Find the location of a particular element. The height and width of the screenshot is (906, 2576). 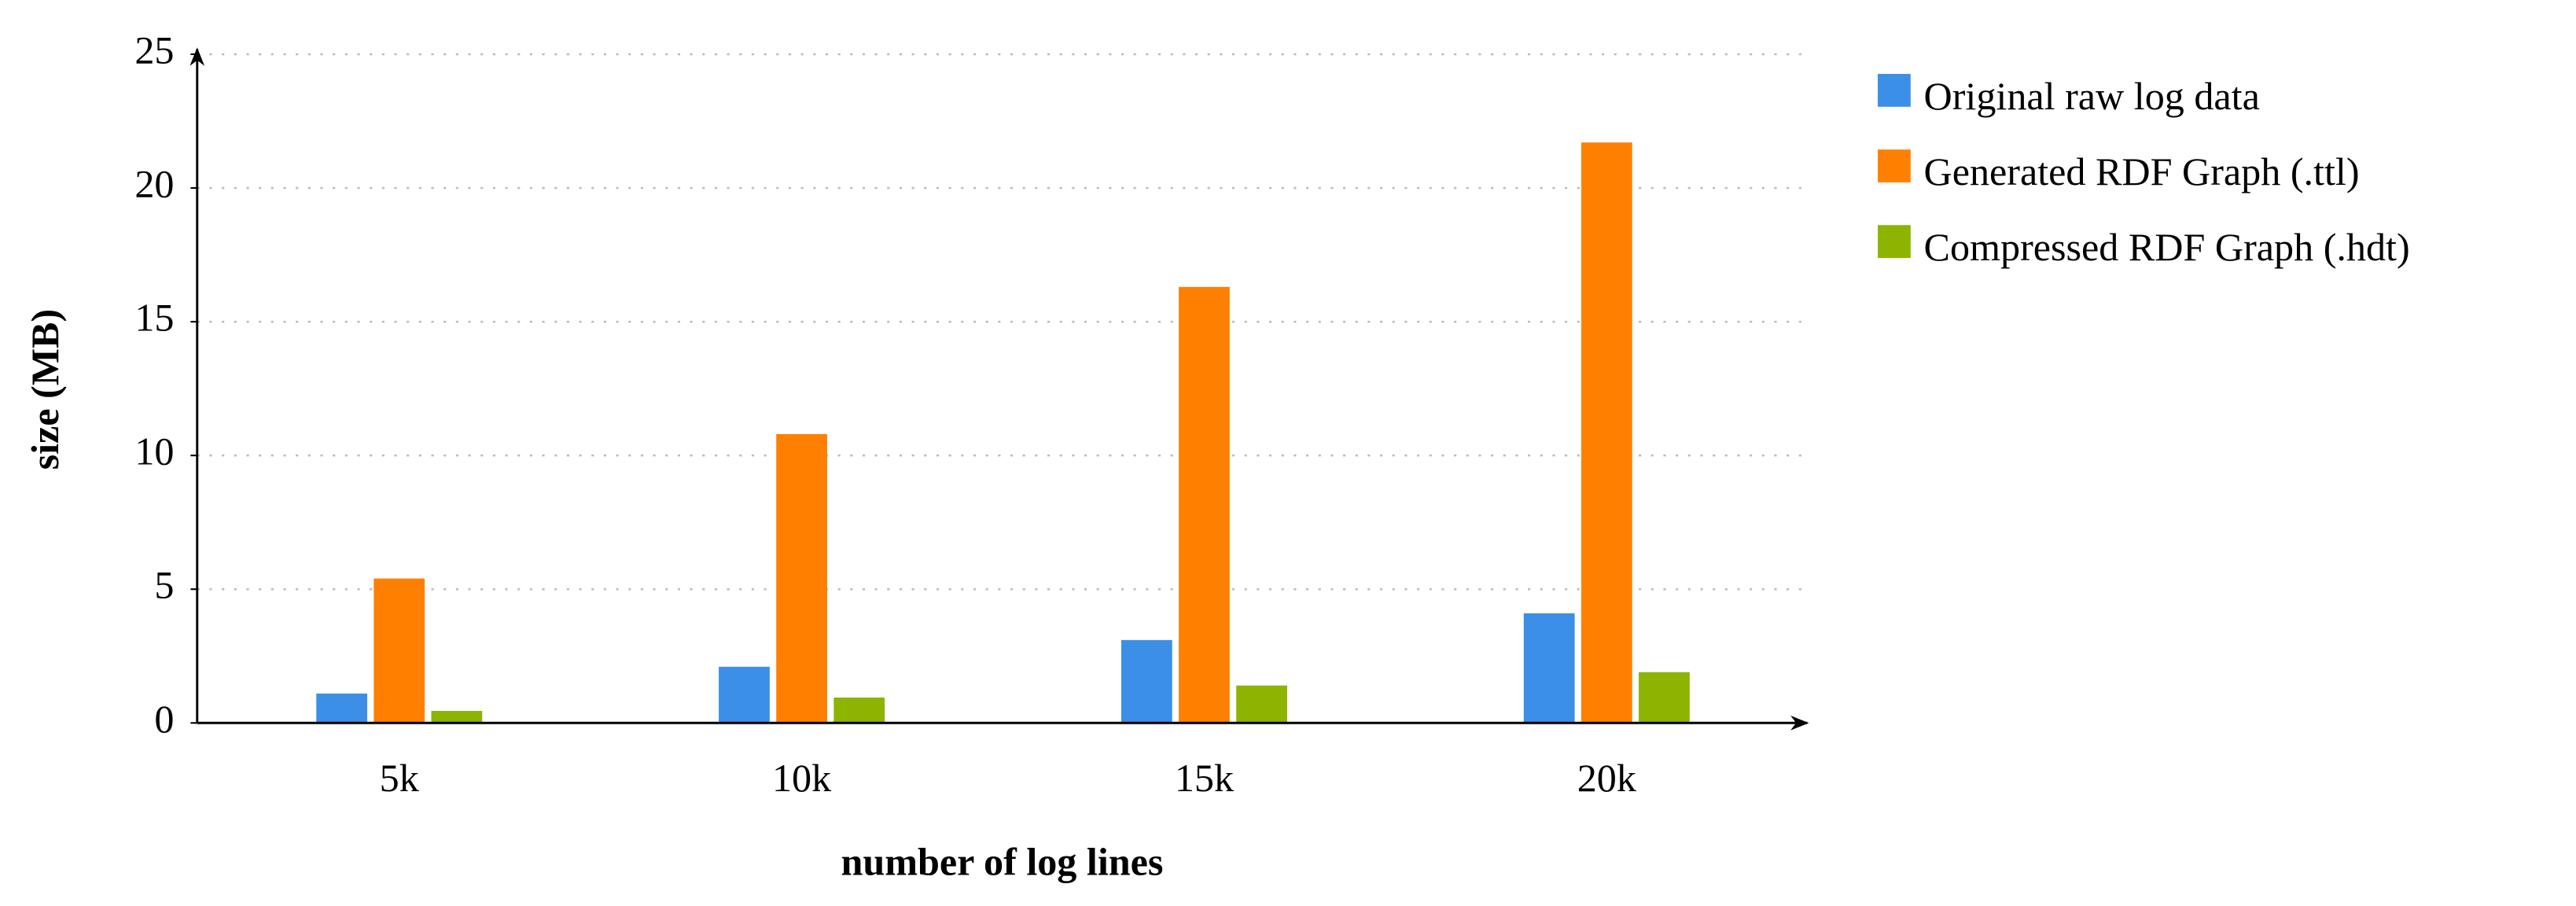

legend-label: Generated RDF Graph (.ttl) is located at coordinates (2142, 171).